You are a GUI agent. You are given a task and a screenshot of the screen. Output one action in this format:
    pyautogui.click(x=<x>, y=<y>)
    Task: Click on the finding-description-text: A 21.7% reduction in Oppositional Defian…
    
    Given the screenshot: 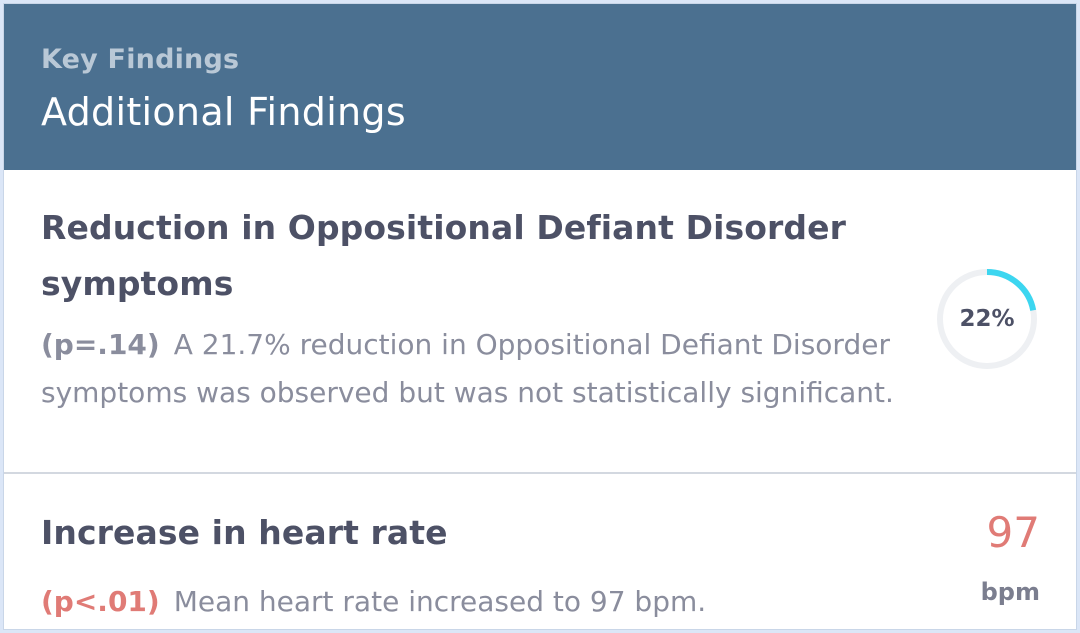 What is the action you would take?
    pyautogui.click(x=467, y=368)
    